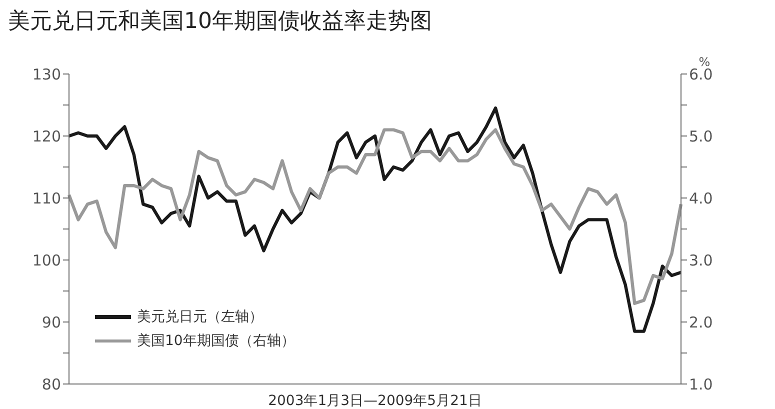 The height and width of the screenshot is (409, 775). Describe the element at coordinates (200, 317) in the screenshot. I see `legend-label: 美元兑日元（左轴）` at that location.